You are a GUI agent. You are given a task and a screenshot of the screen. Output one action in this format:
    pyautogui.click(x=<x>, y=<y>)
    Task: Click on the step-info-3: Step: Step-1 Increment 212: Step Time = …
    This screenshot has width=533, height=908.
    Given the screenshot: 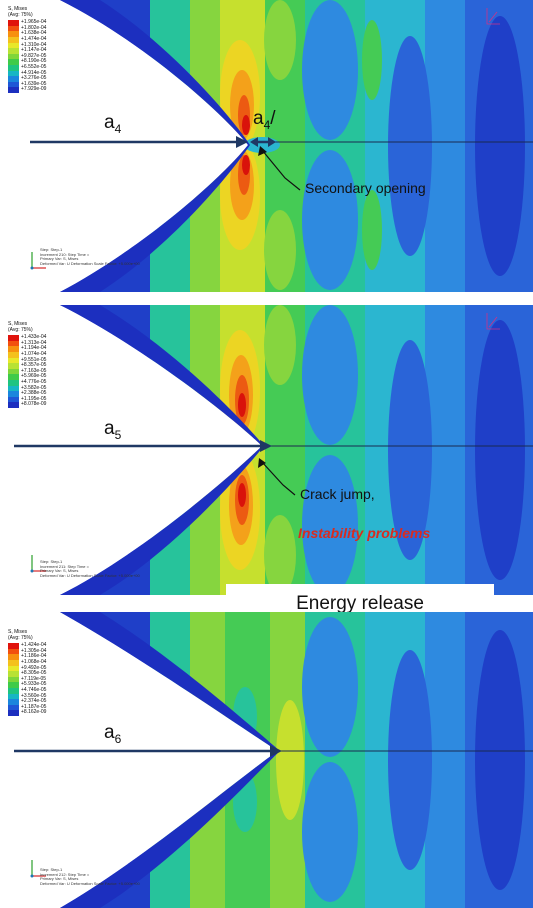 What is the action you would take?
    pyautogui.click(x=90, y=876)
    